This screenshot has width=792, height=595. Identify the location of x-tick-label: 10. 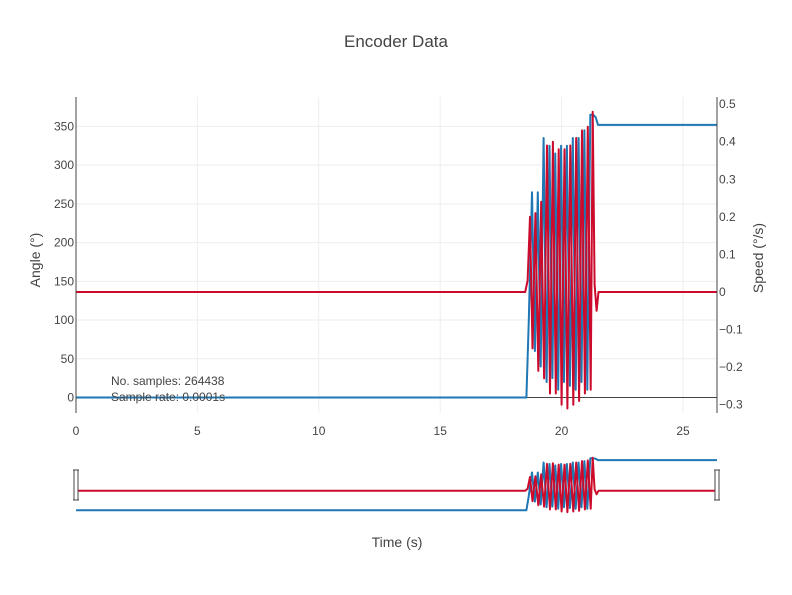
(319, 431).